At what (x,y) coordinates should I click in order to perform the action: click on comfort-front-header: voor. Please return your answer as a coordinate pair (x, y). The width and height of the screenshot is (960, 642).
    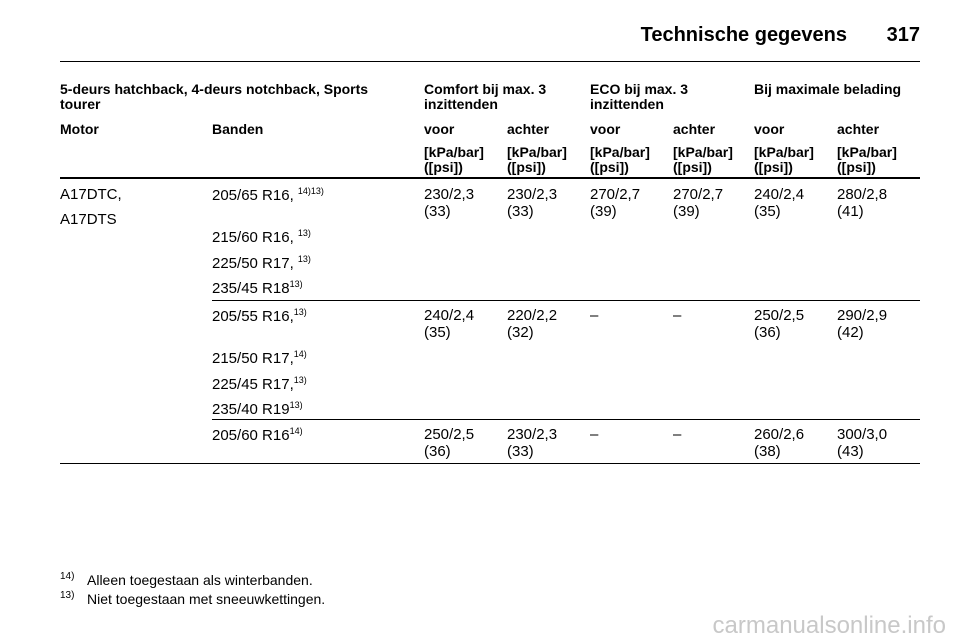
    Looking at the image, I should click on (439, 129).